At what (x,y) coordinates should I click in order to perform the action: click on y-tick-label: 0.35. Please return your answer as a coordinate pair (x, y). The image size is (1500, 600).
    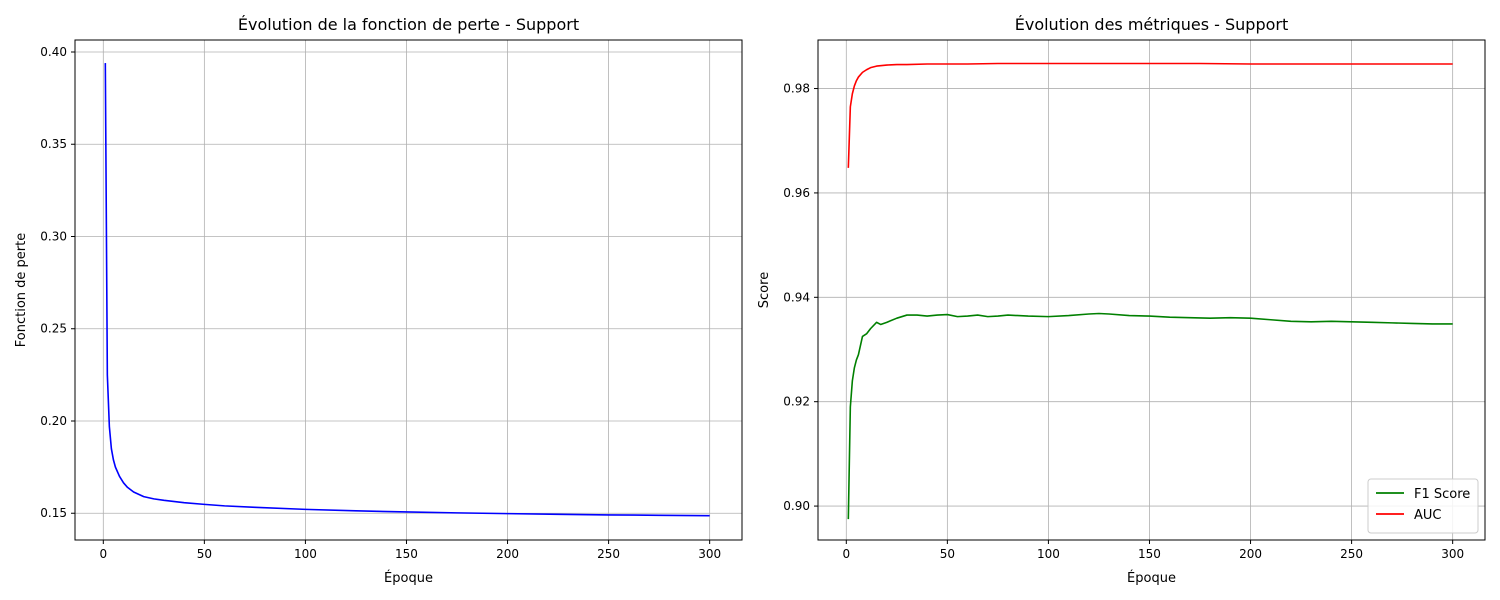
    Looking at the image, I should click on (53, 144).